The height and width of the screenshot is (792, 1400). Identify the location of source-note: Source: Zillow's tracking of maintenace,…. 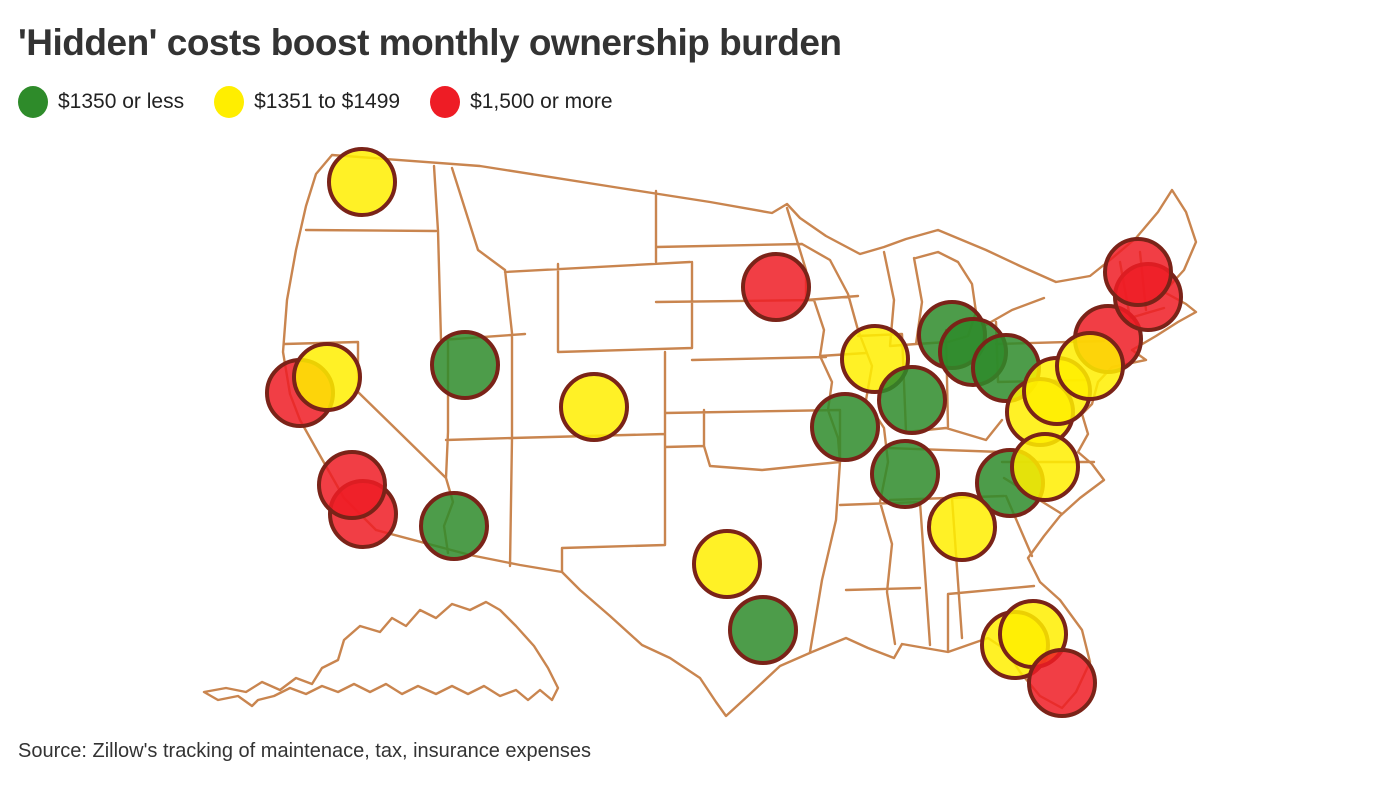
(304, 751).